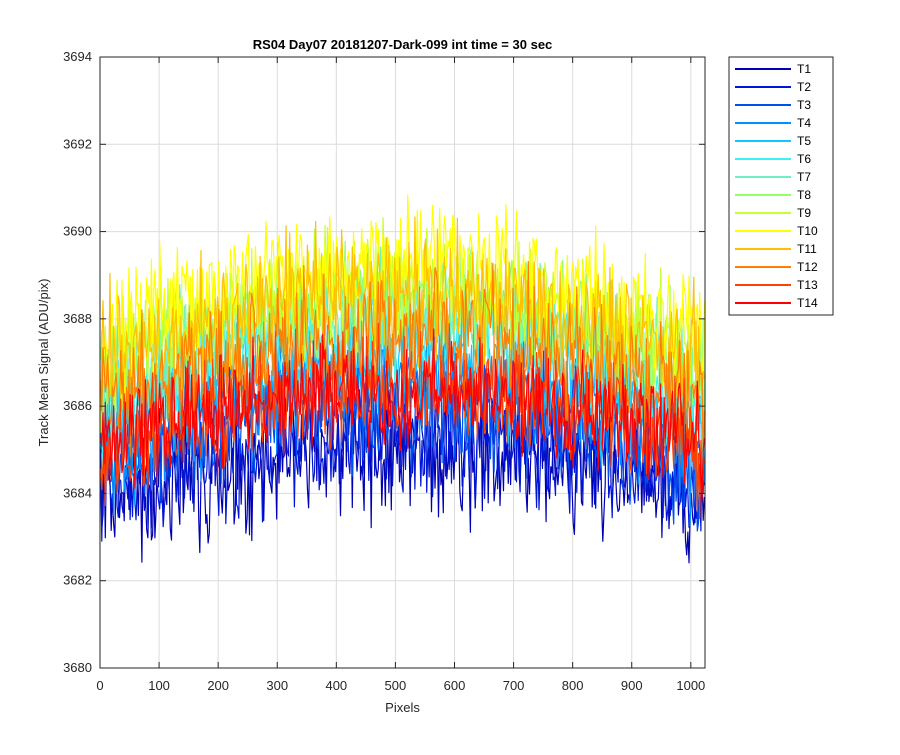 This screenshot has height=755, width=900. Describe the element at coordinates (159, 685) in the screenshot. I see `x-tick-label: 100` at that location.